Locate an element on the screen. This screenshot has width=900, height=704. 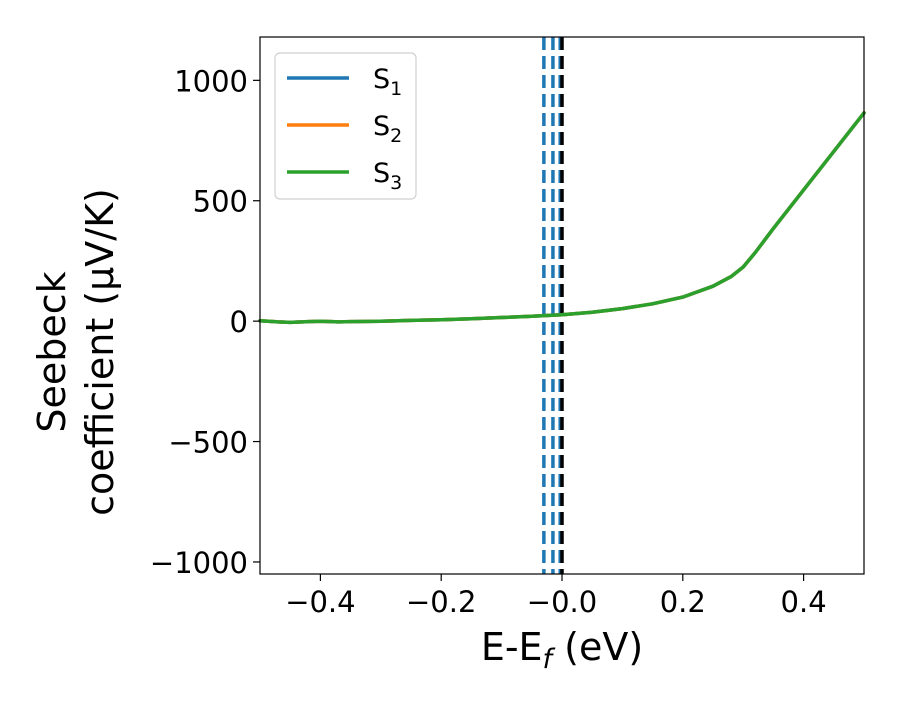
legend-label-s2: S2 is located at coordinates (387, 129).